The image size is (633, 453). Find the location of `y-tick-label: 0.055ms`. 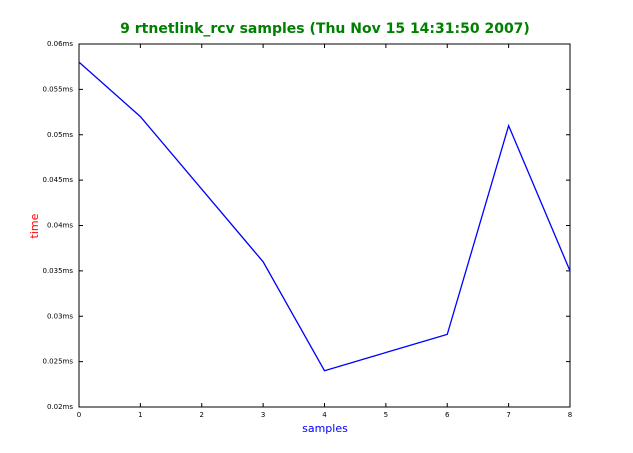

y-tick-label: 0.055ms is located at coordinates (57, 89).